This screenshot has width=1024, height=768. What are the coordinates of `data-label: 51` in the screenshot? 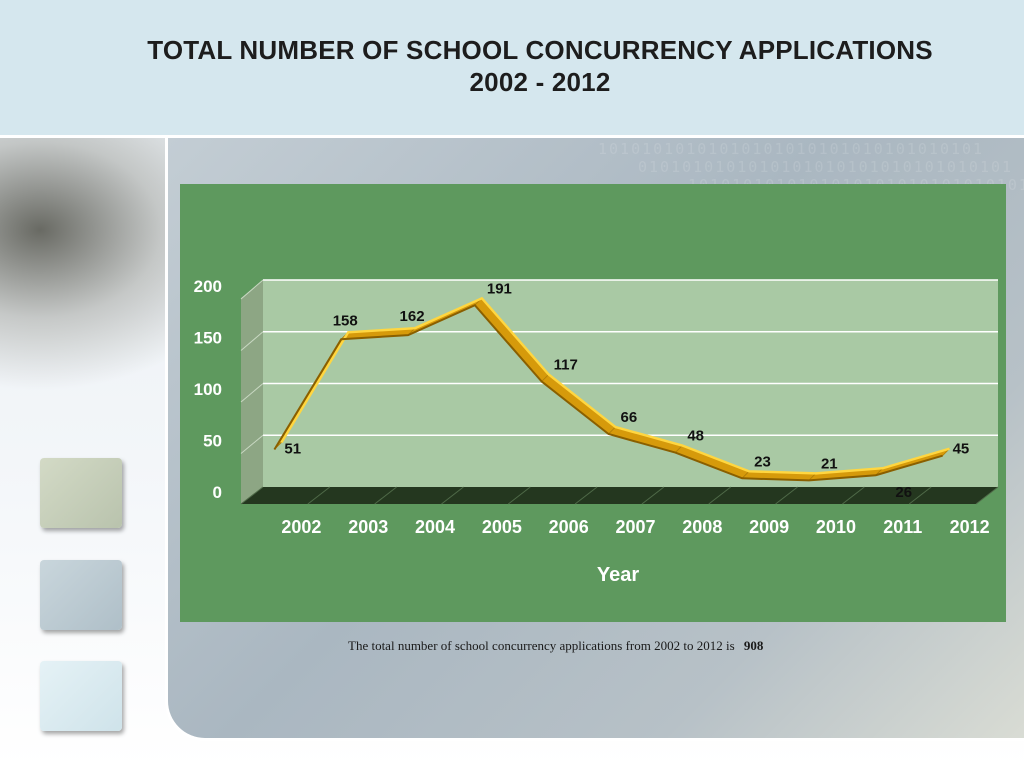 It's located at (292, 448).